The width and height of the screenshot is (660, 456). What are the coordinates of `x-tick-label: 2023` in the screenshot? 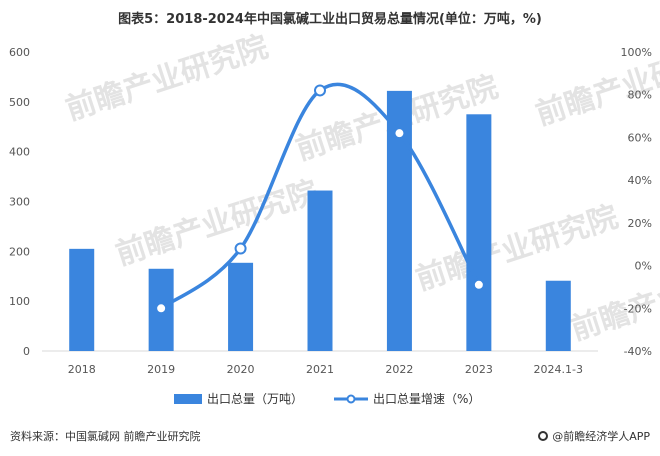 It's located at (479, 369).